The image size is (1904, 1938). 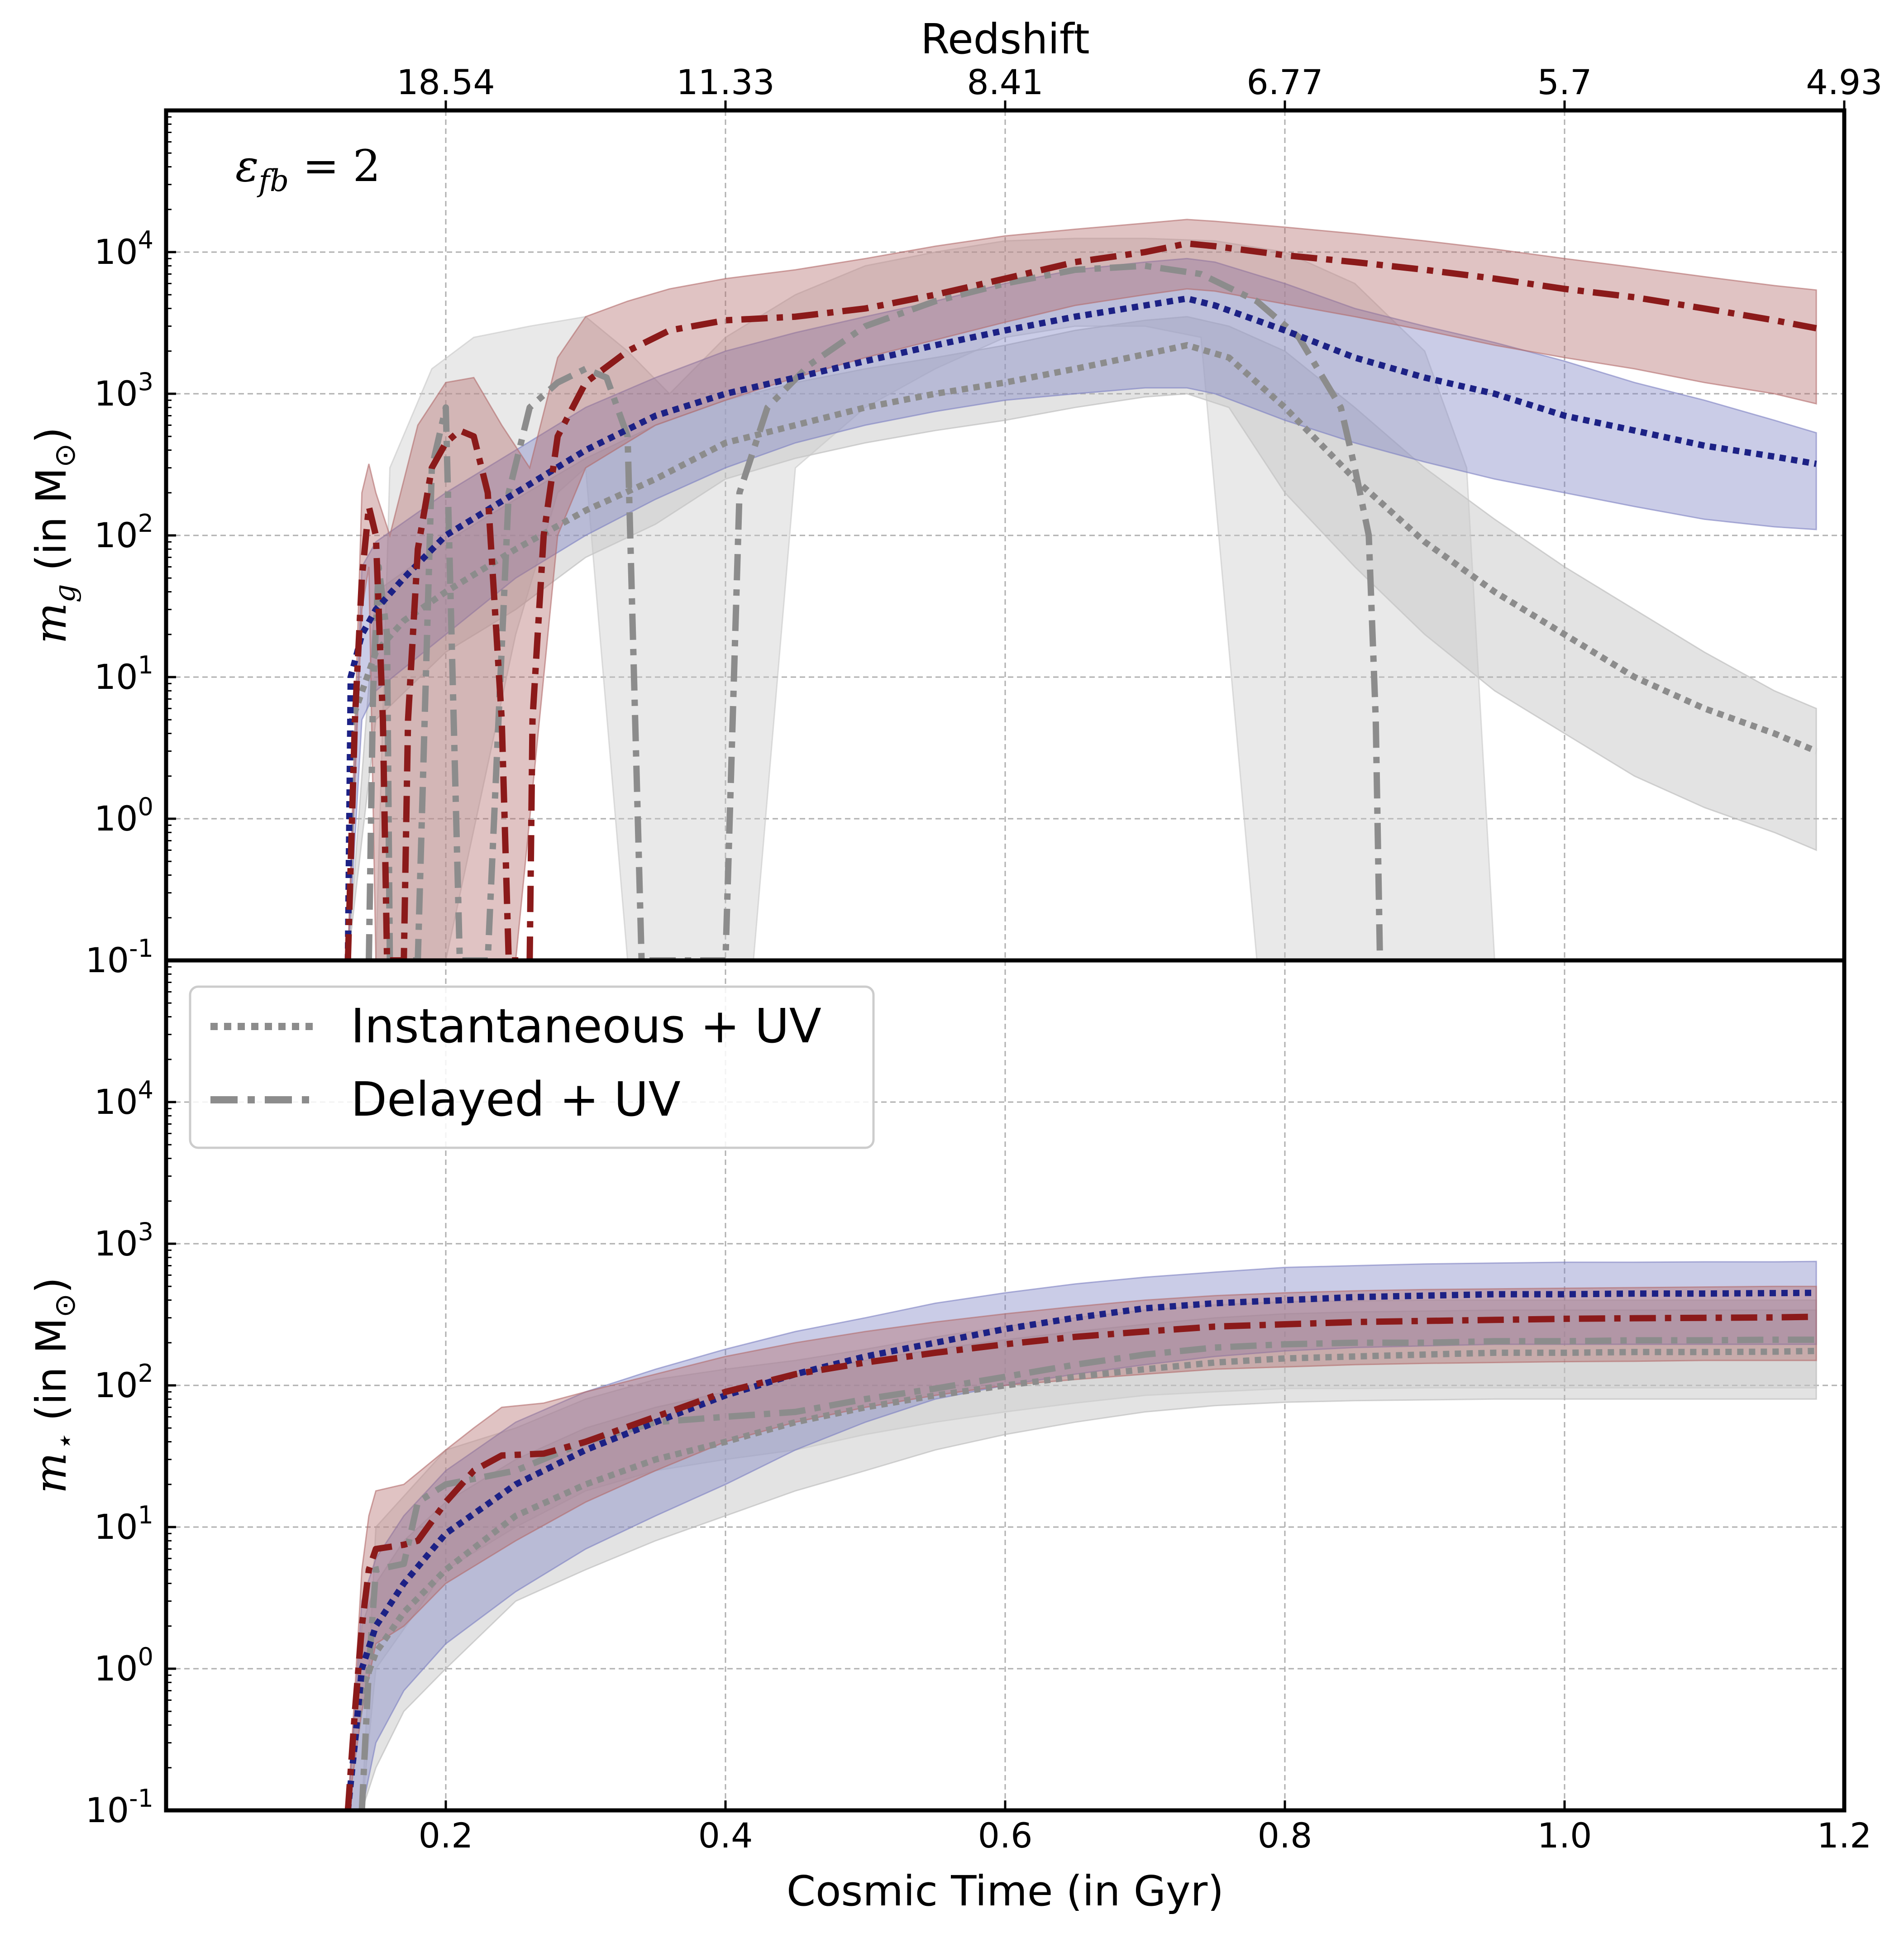 I want to click on legend-box, so click(x=532, y=1067).